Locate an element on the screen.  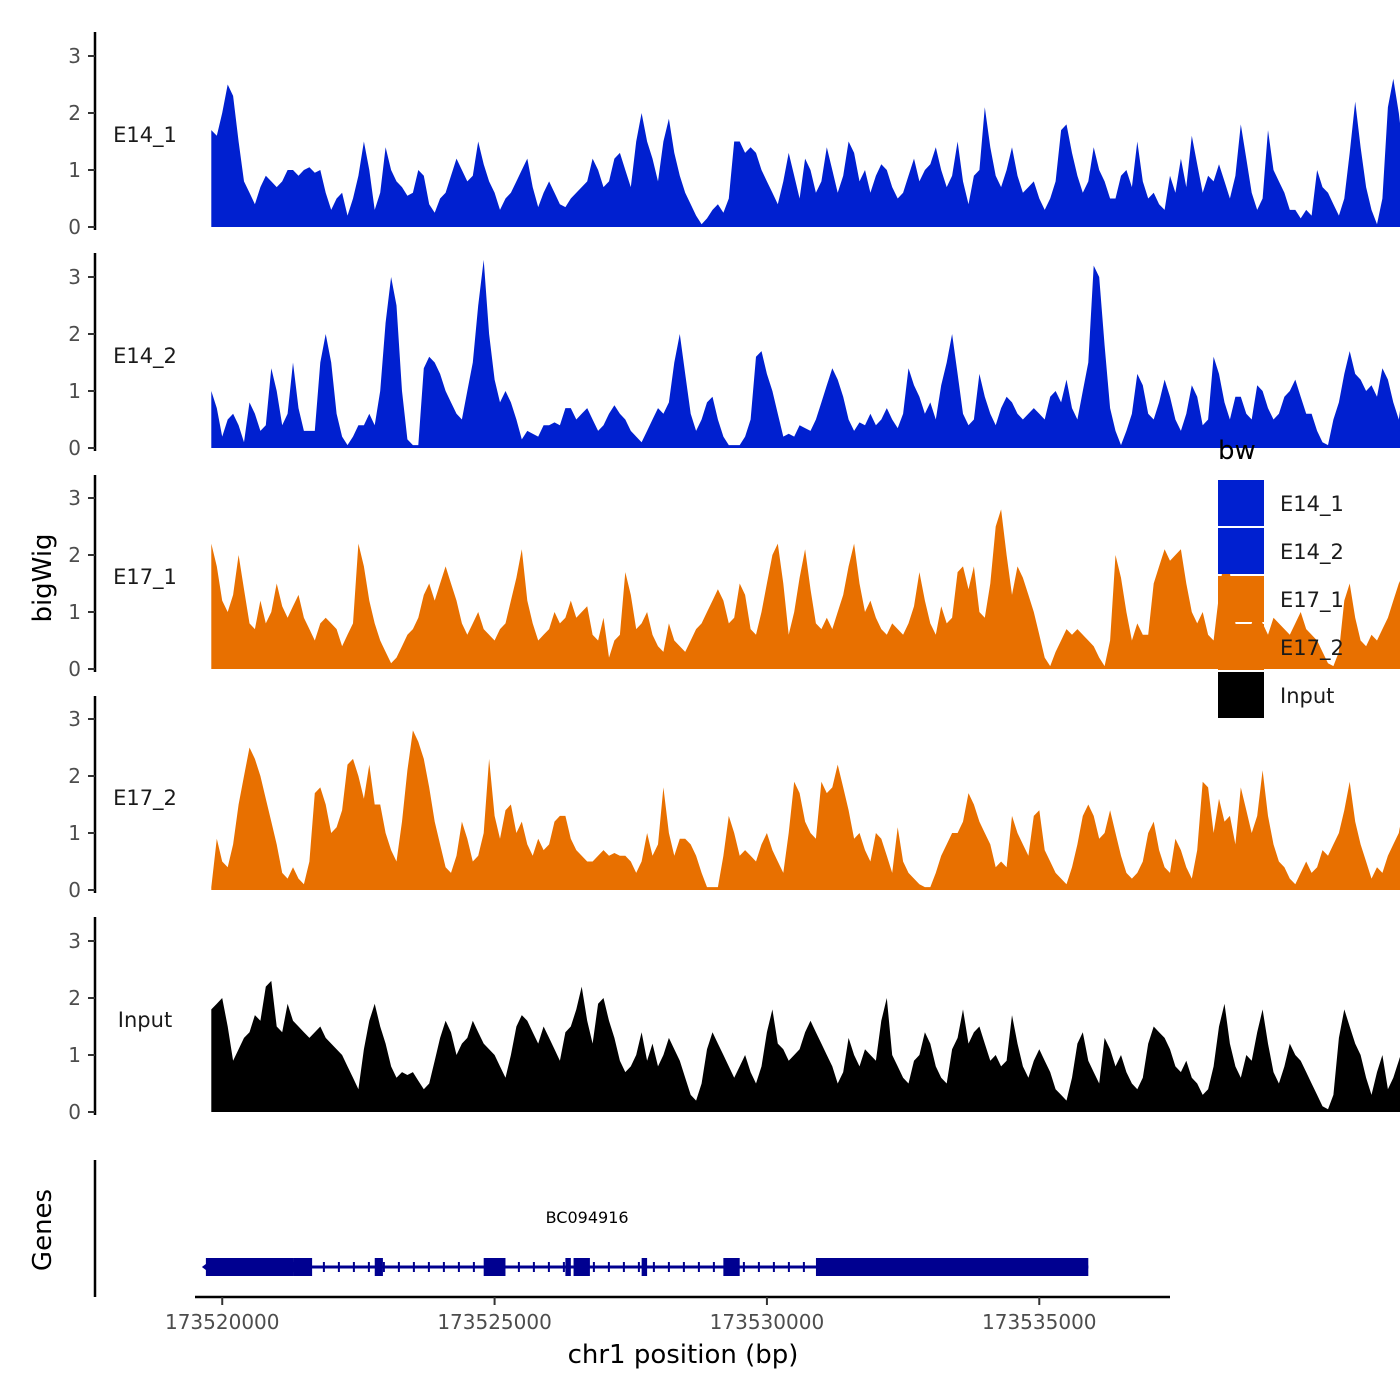
legend-label-e17_2: E17_2 is located at coordinates (1312, 648).